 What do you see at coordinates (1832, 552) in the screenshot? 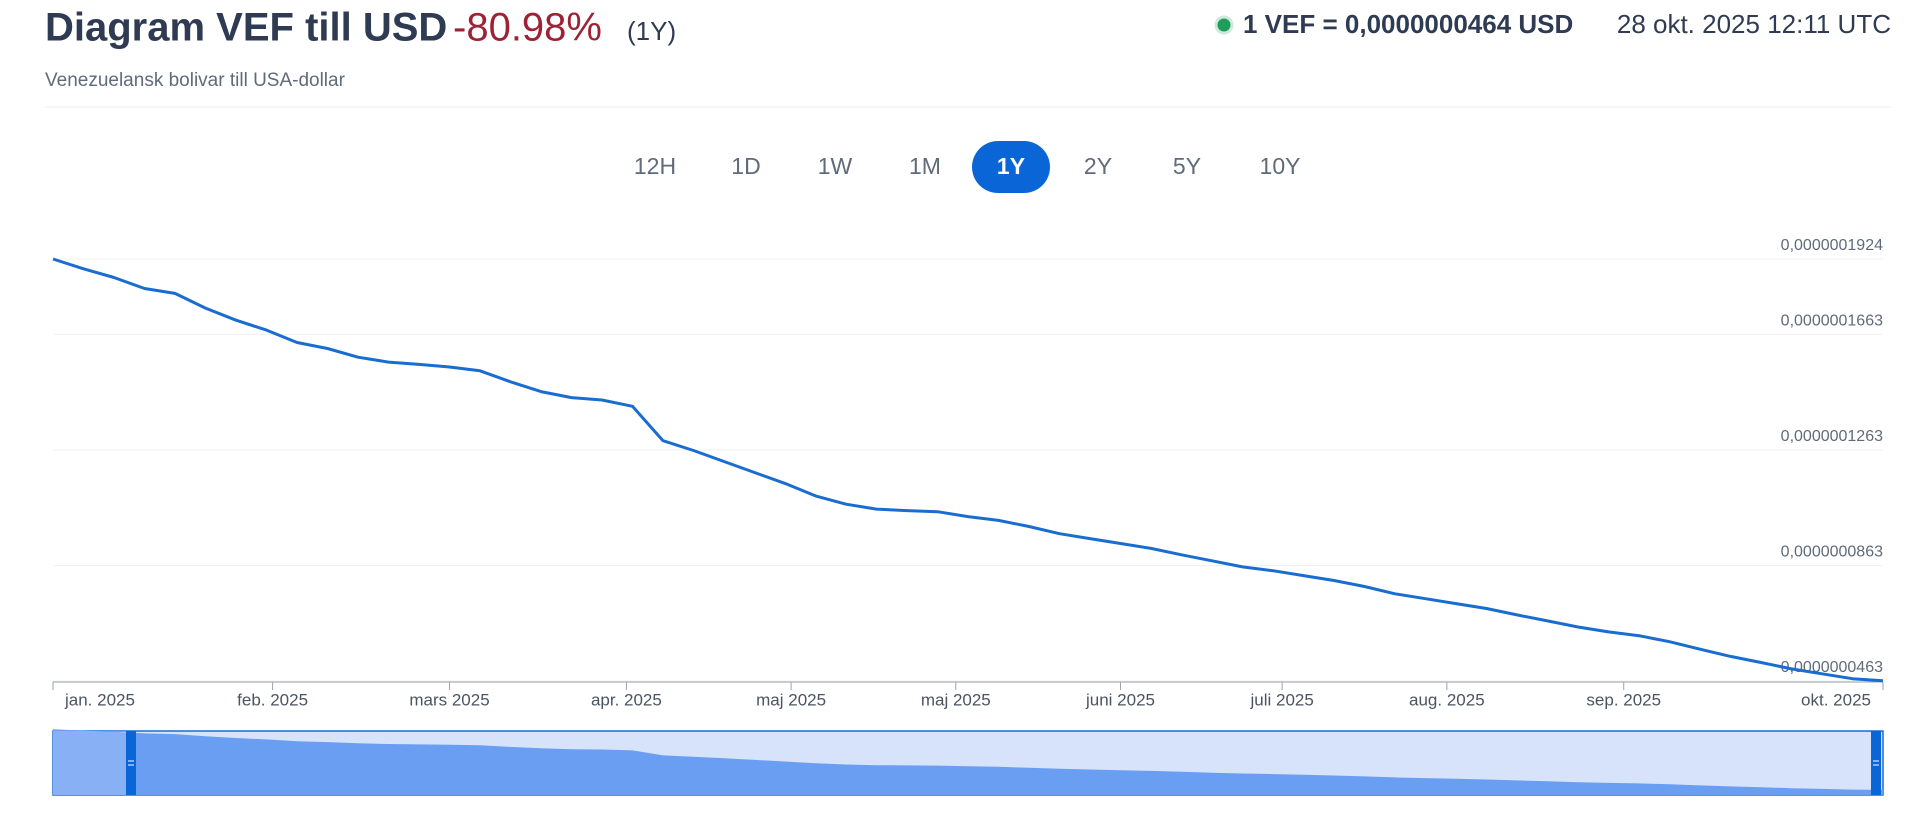
I see `y-tick-label: 0,0000000863` at bounding box center [1832, 552].